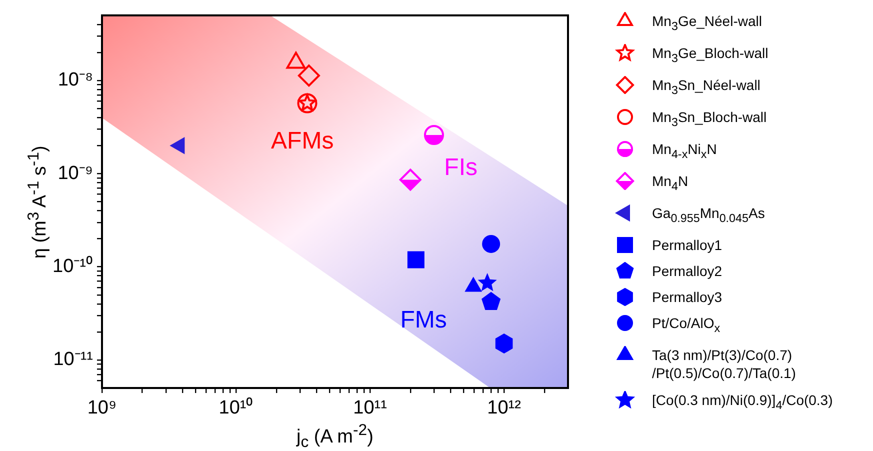  I want to click on legend-label: Mn$_{3}$Sn_Néel-wall, so click(706, 87).